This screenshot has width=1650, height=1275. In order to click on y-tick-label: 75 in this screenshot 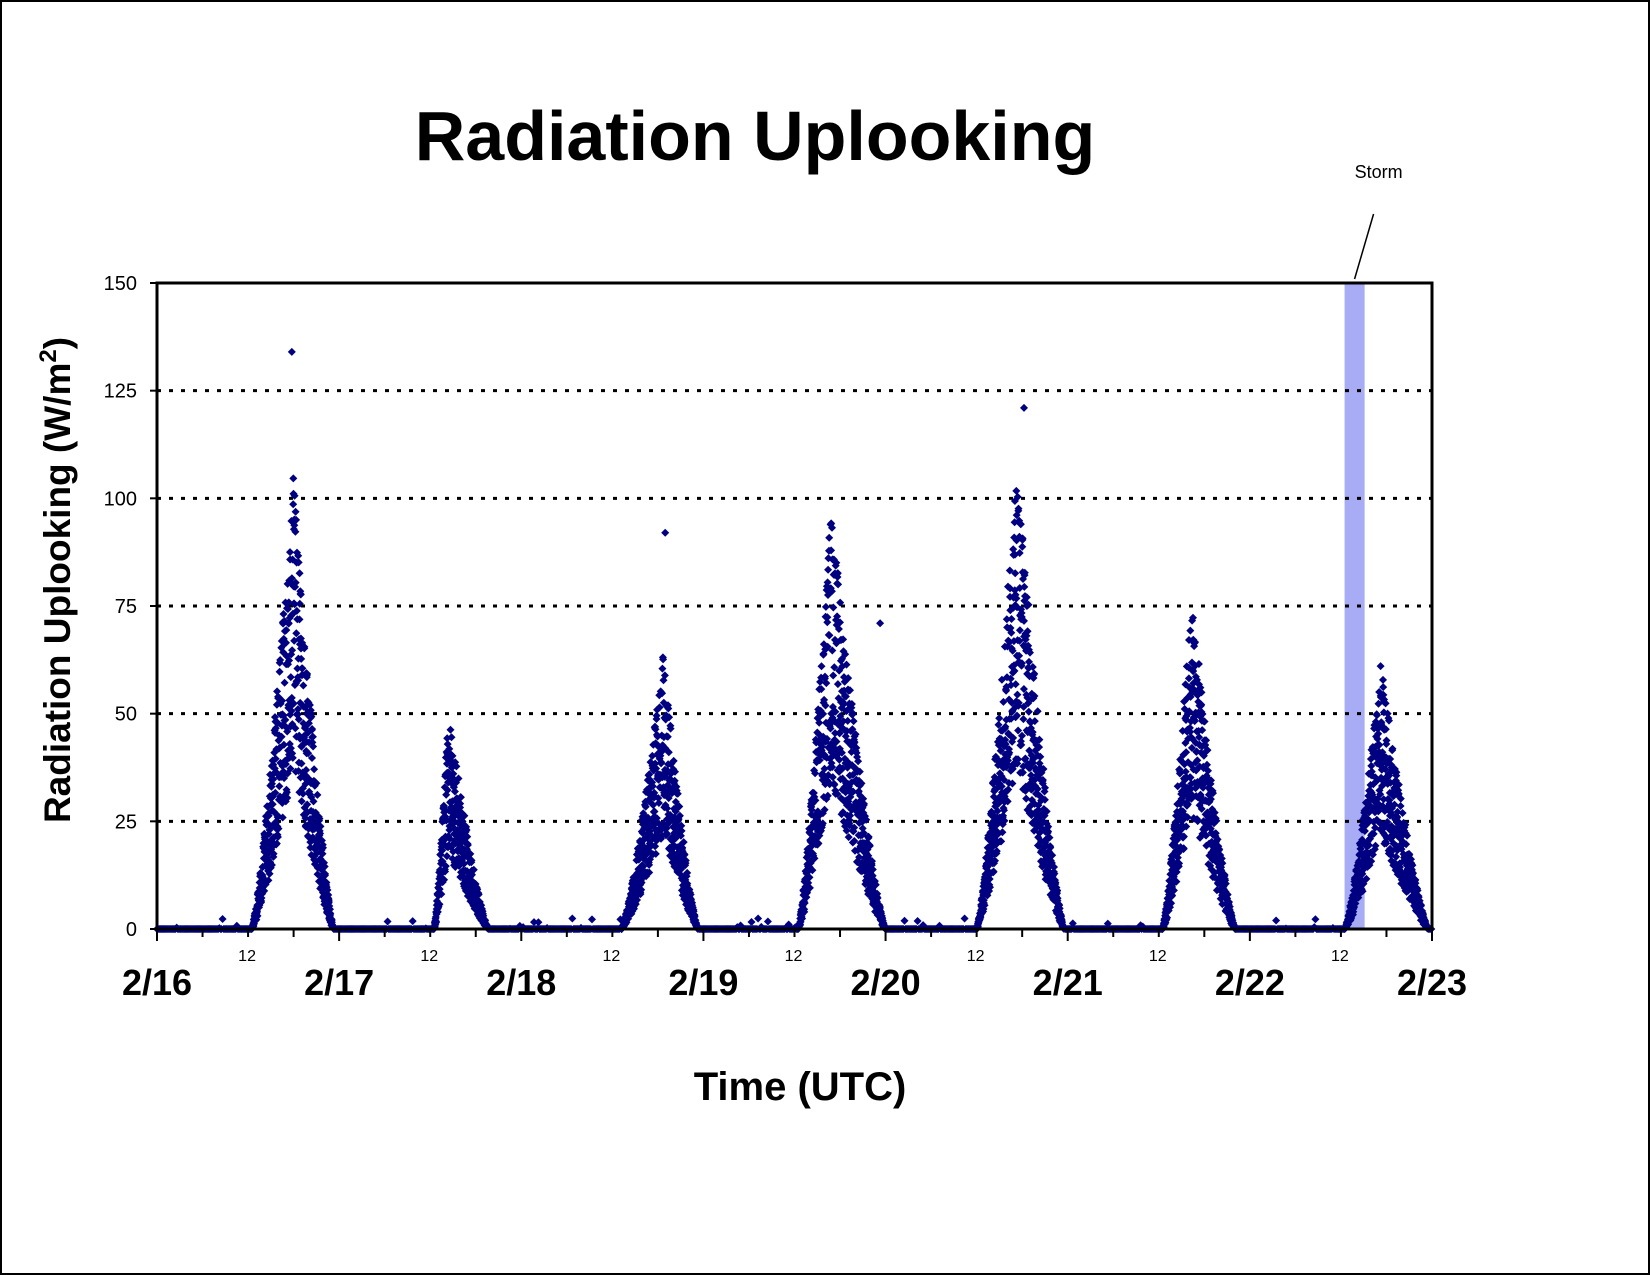, I will do `click(126, 607)`.